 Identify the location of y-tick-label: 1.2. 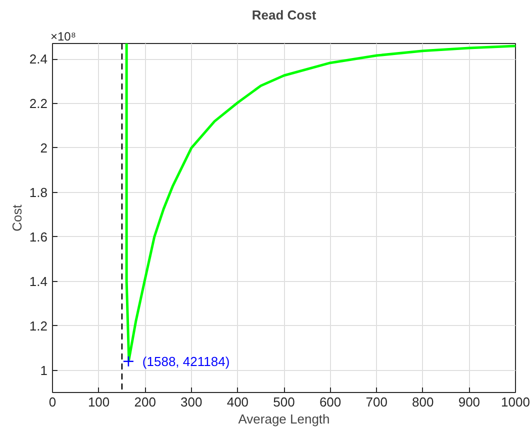
(38, 326).